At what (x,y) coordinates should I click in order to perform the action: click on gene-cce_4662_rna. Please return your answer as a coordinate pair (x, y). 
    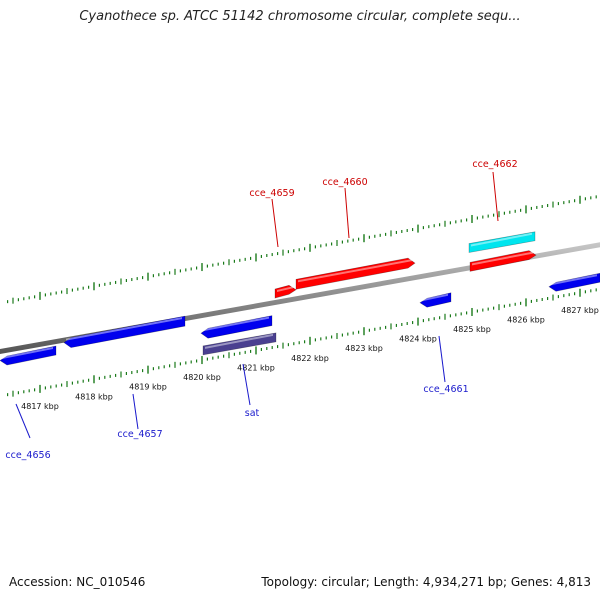
    Looking at the image, I should click on (502, 242).